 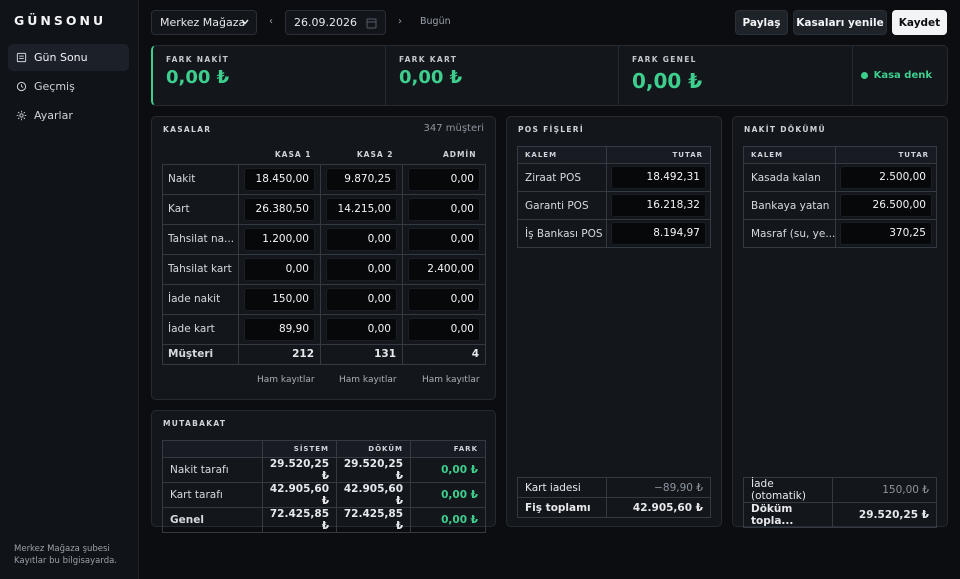 I want to click on amount-input: 14.215,00, so click(x=361, y=209).